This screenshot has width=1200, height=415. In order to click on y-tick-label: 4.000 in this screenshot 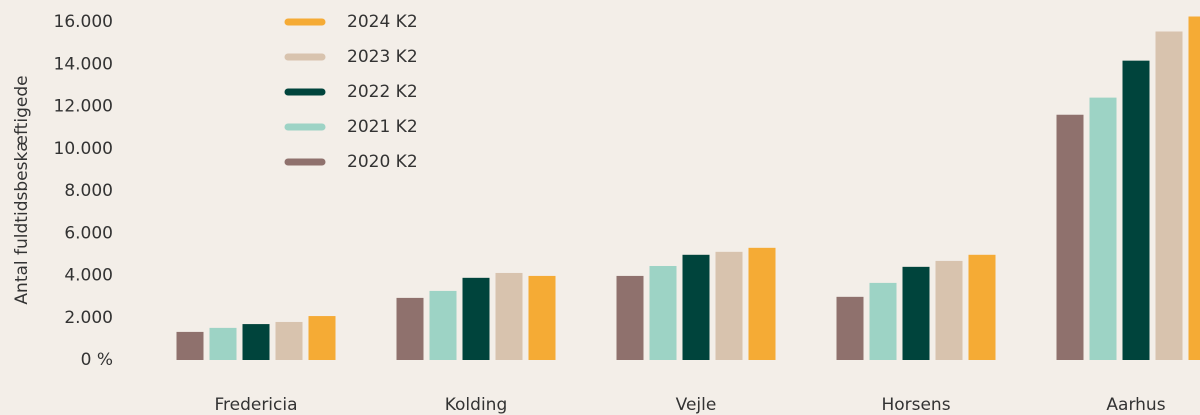, I will do `click(88, 276)`.